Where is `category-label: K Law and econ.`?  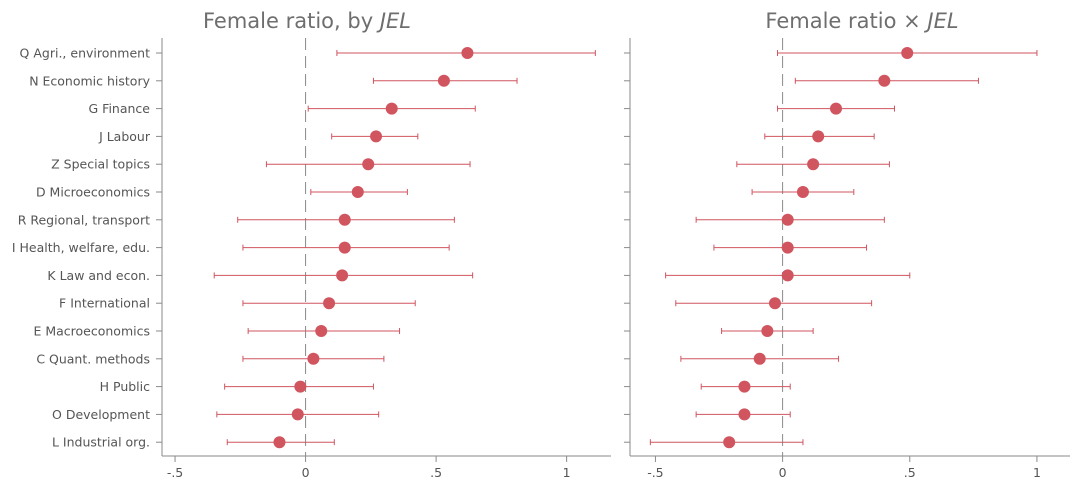
category-label: K Law and econ. is located at coordinates (98, 275).